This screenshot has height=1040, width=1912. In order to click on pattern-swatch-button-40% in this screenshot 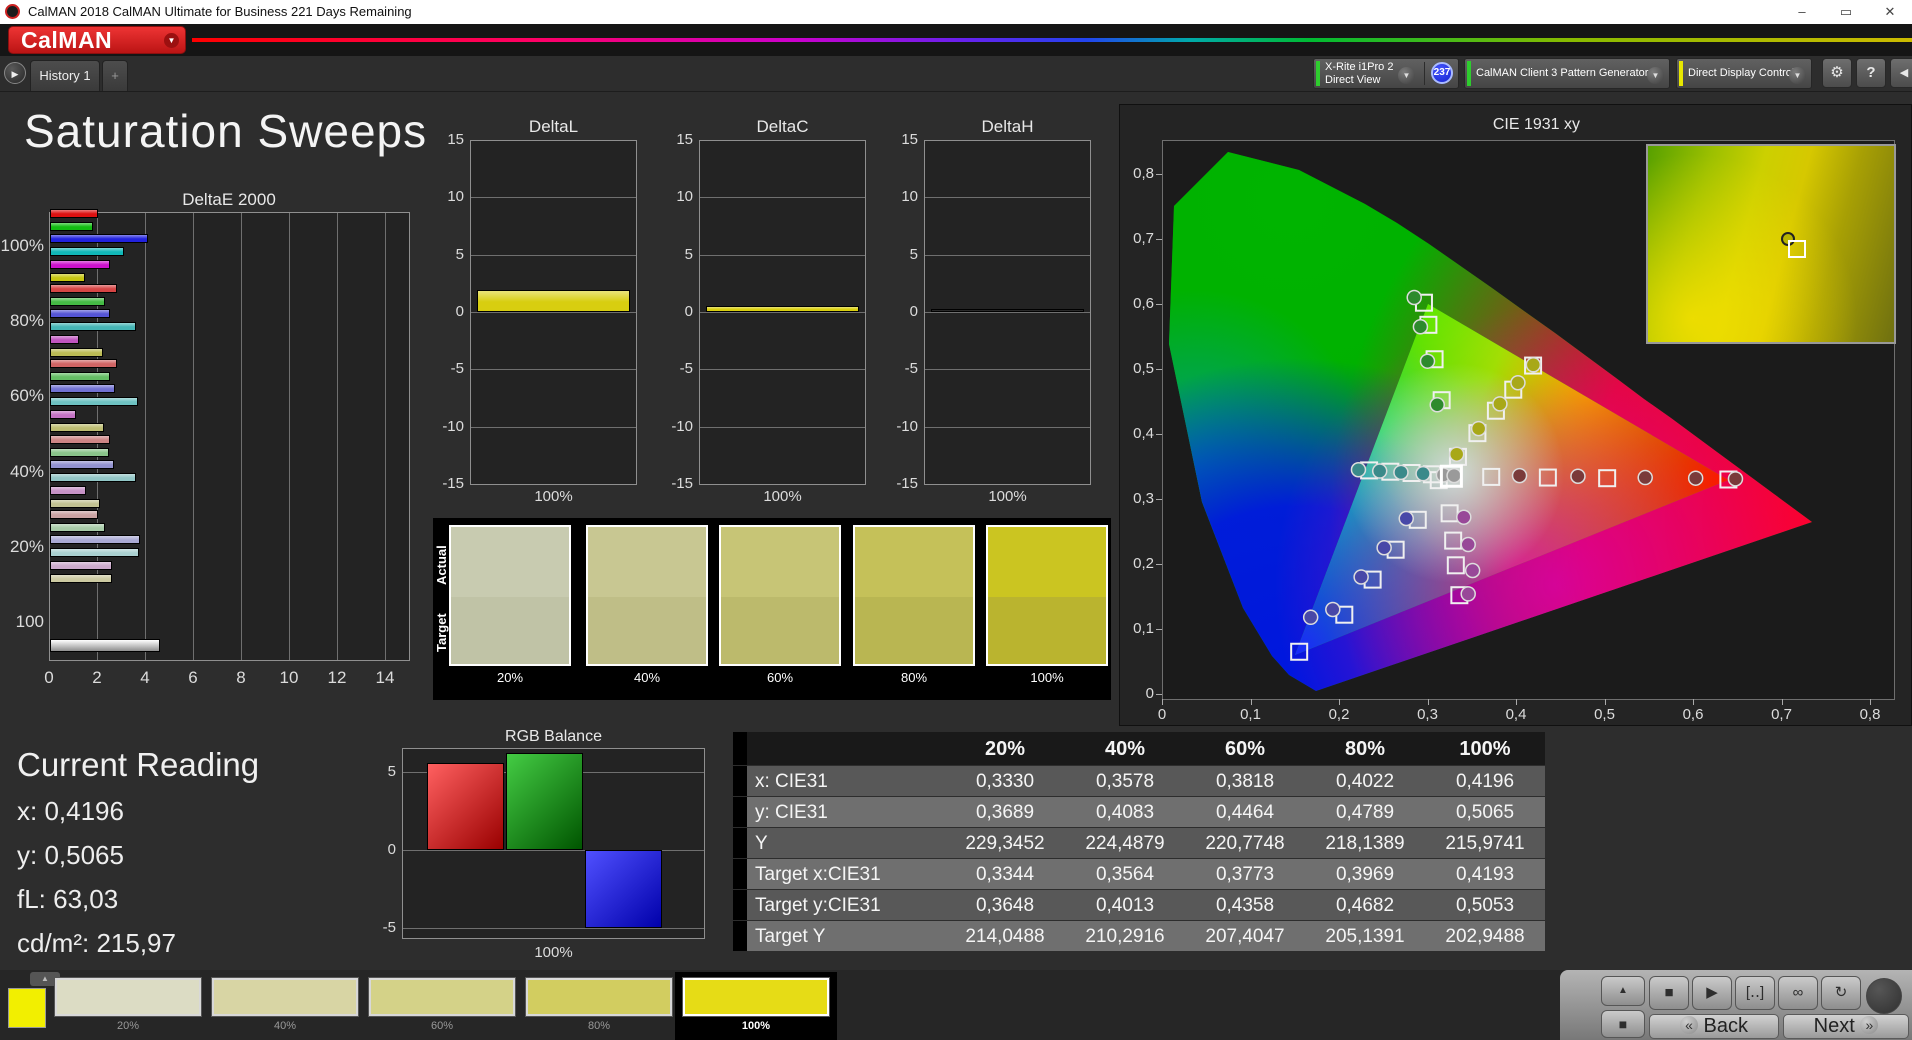, I will do `click(285, 997)`.